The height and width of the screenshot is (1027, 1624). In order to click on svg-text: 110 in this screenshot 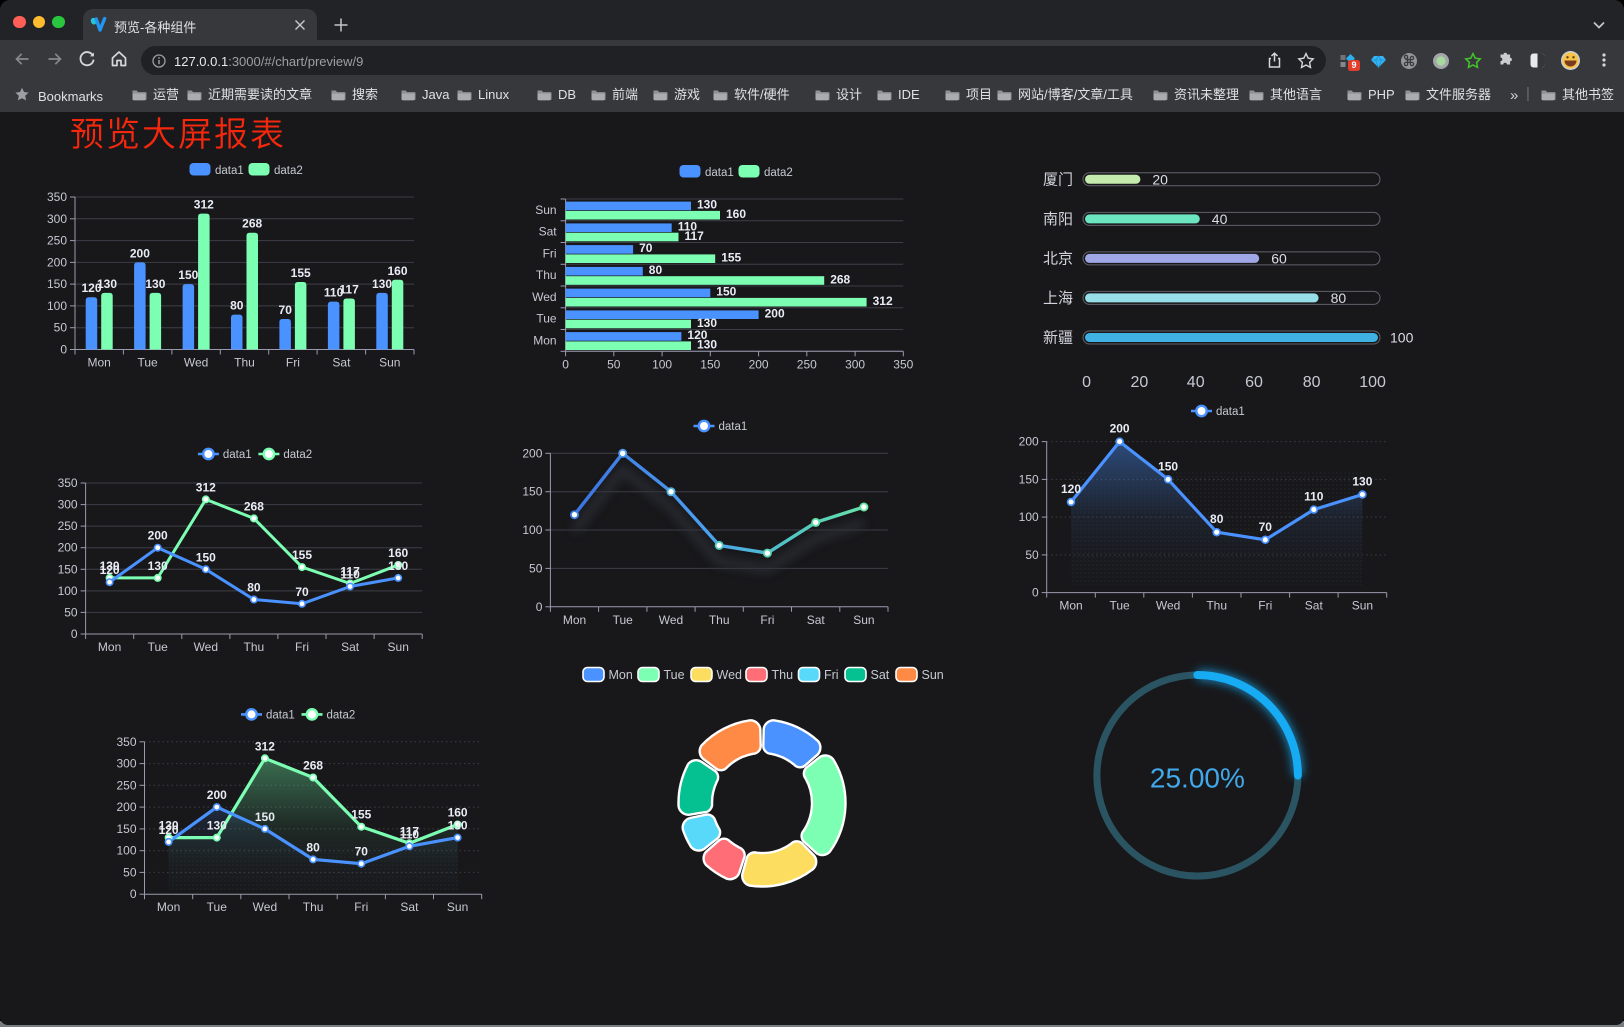, I will do `click(688, 227)`.